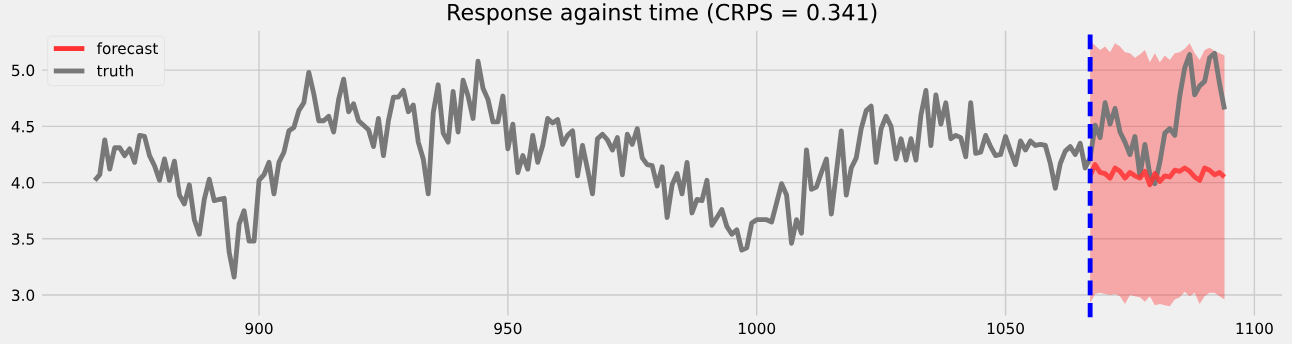 The image size is (1292, 344). What do you see at coordinates (259, 328) in the screenshot?
I see `x-tick-label: 900` at bounding box center [259, 328].